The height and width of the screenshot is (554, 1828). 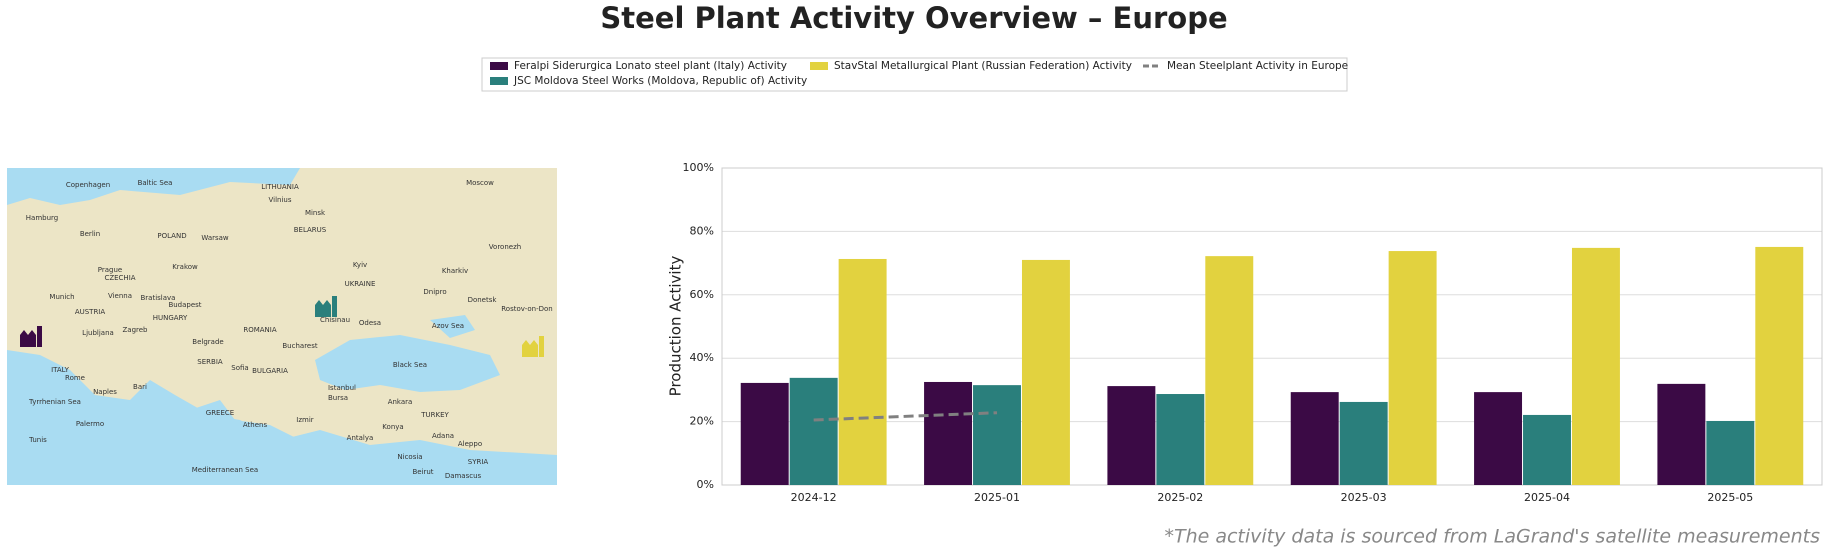 I want to click on map-label: Krakow, so click(x=185, y=267).